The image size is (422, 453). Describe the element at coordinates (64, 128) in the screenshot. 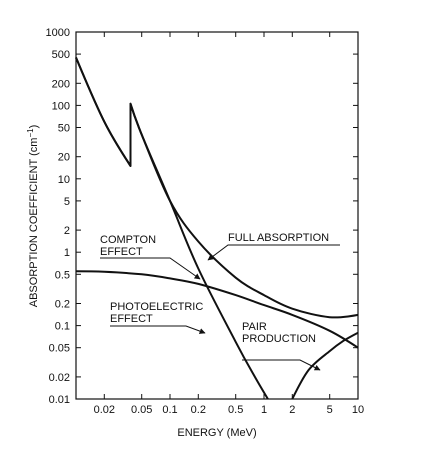

I see `y-tick-label: 50` at that location.